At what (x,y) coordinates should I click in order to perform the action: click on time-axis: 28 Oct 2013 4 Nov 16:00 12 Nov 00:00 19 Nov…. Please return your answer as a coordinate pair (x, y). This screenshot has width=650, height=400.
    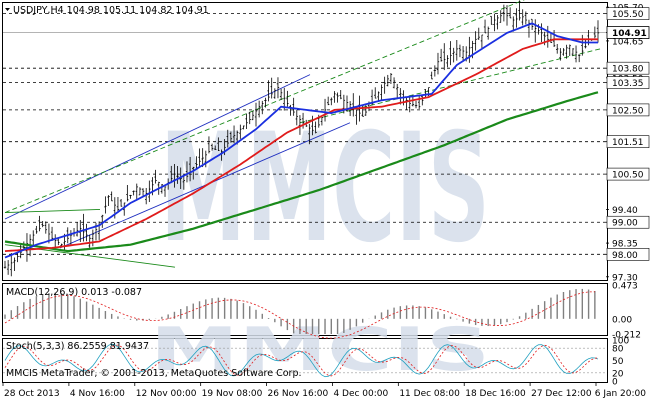
    Looking at the image, I should click on (324, 390).